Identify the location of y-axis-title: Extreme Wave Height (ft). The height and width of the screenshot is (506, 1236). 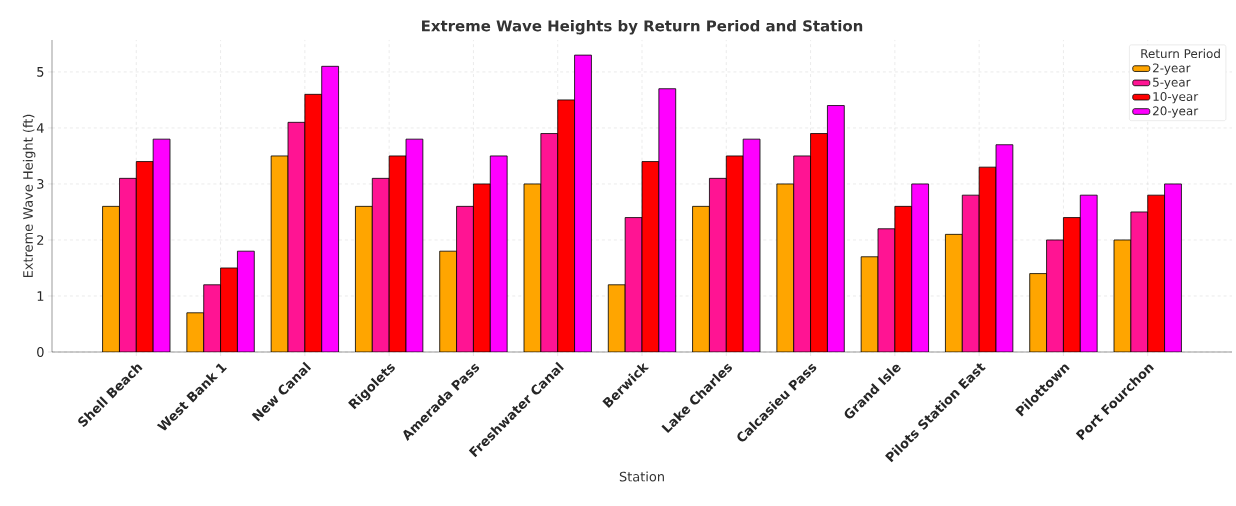
(29, 196).